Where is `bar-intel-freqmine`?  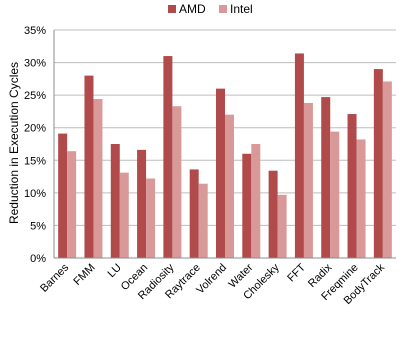
bar-intel-freqmine is located at coordinates (361, 198).